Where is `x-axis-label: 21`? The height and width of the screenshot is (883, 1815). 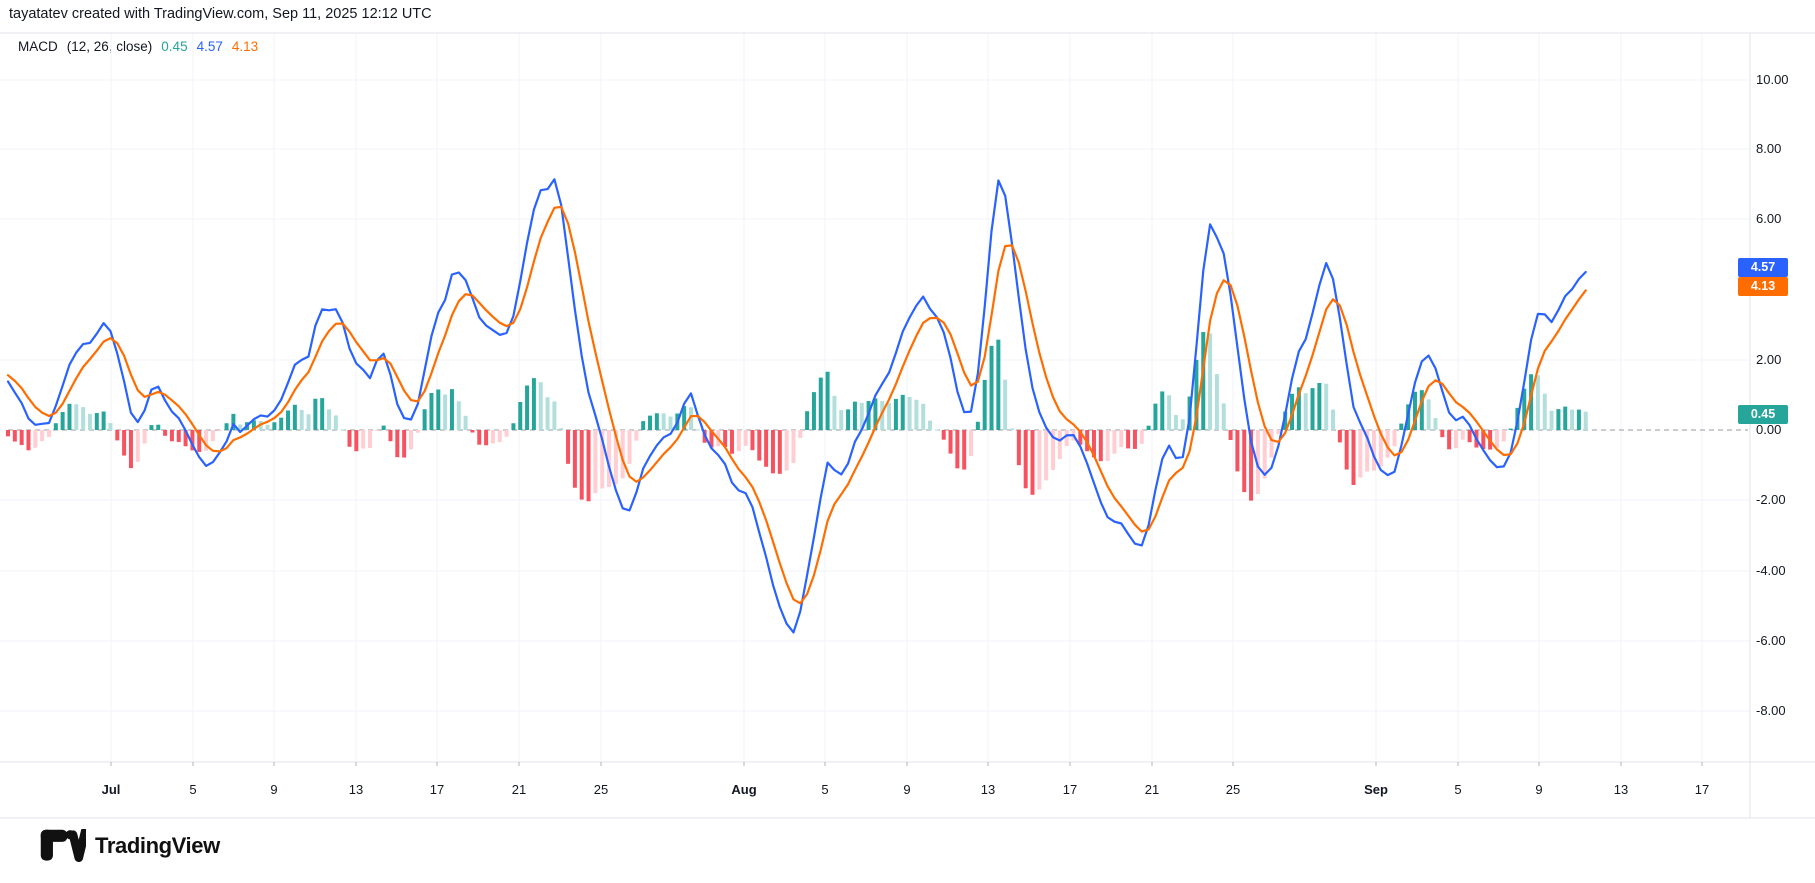
x-axis-label: 21 is located at coordinates (1152, 789).